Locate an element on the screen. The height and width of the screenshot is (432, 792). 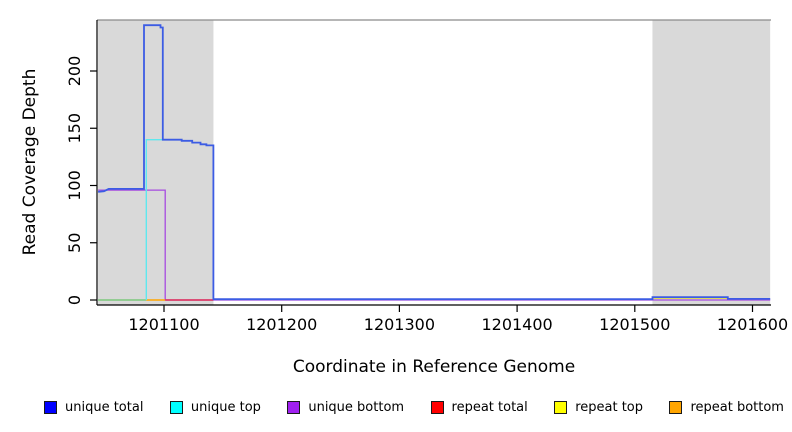
right-masked-region is located at coordinates (711, 162).